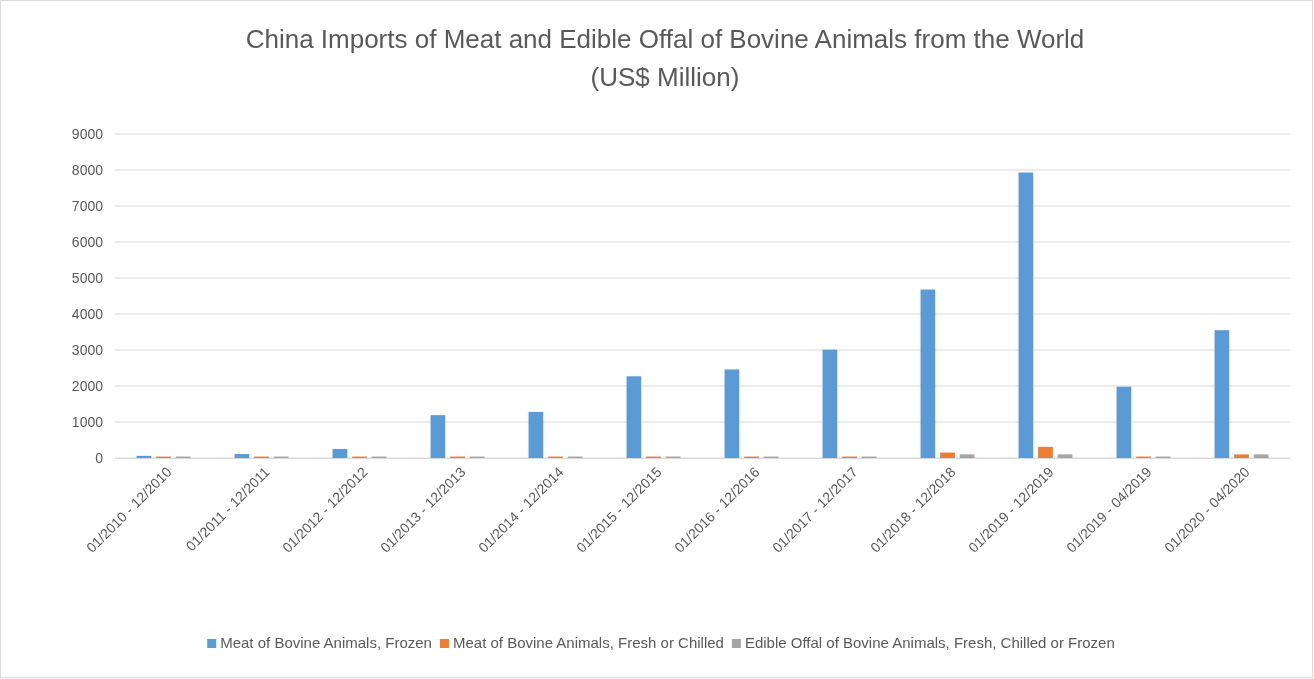 The height and width of the screenshot is (679, 1314). I want to click on y-tick-label: 1000, so click(87, 421).